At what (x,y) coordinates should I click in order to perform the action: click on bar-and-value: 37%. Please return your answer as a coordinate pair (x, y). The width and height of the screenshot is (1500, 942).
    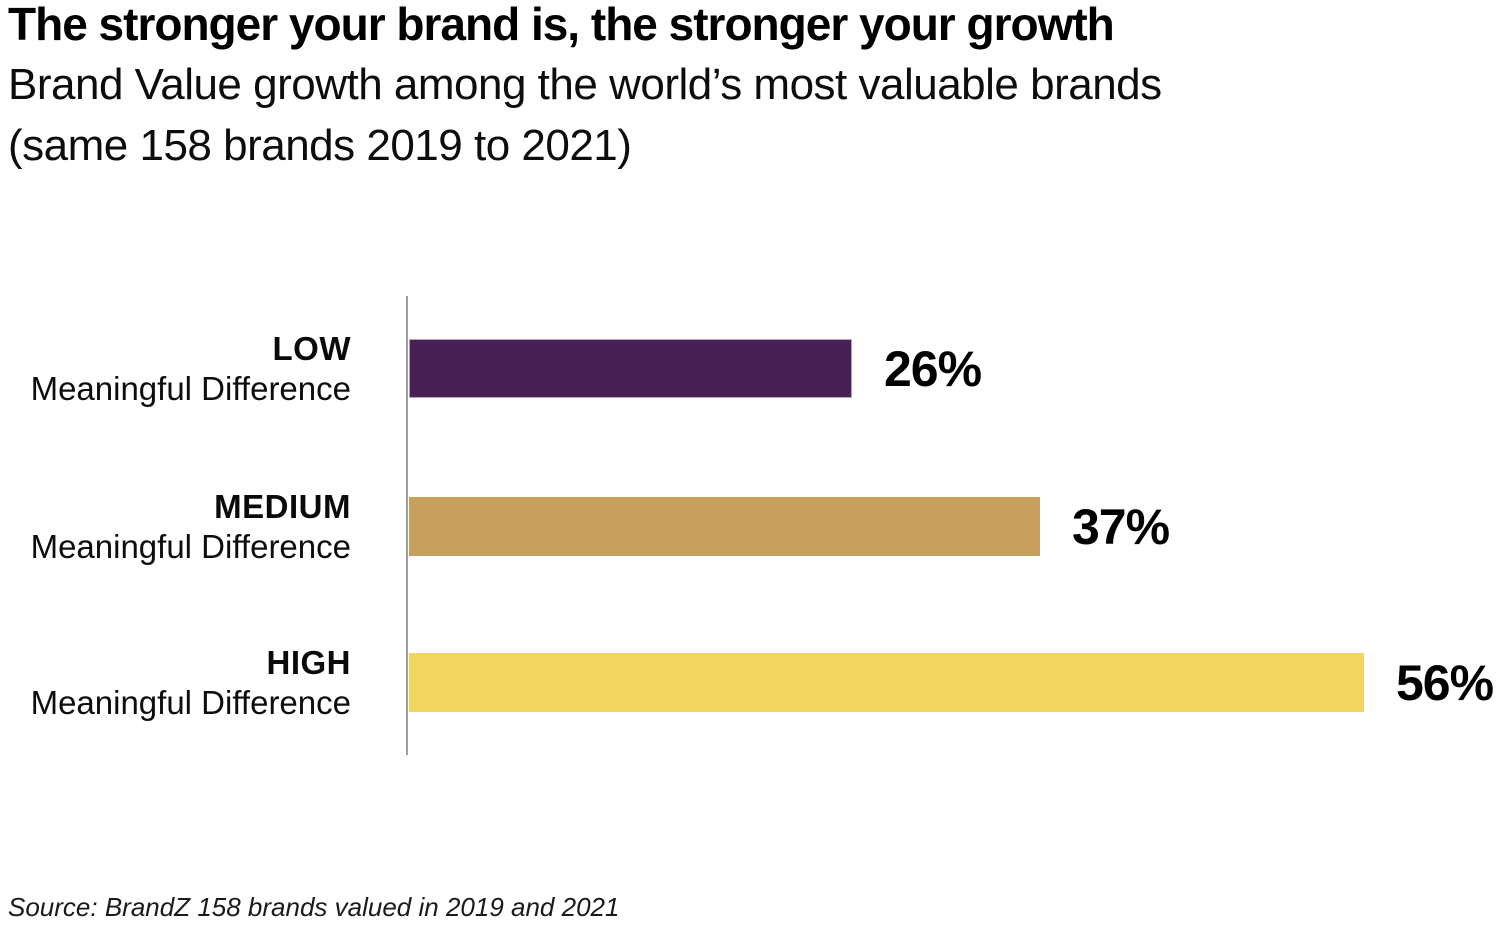
    Looking at the image, I should click on (789, 526).